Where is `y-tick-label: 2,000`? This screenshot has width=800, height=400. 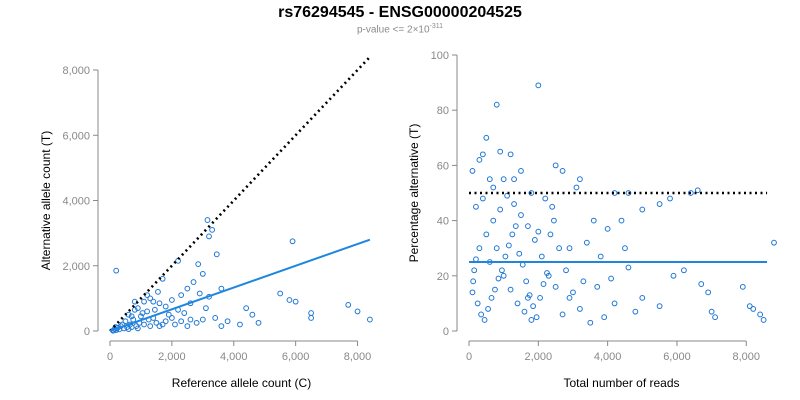
y-tick-label: 2,000 is located at coordinates (76, 267).